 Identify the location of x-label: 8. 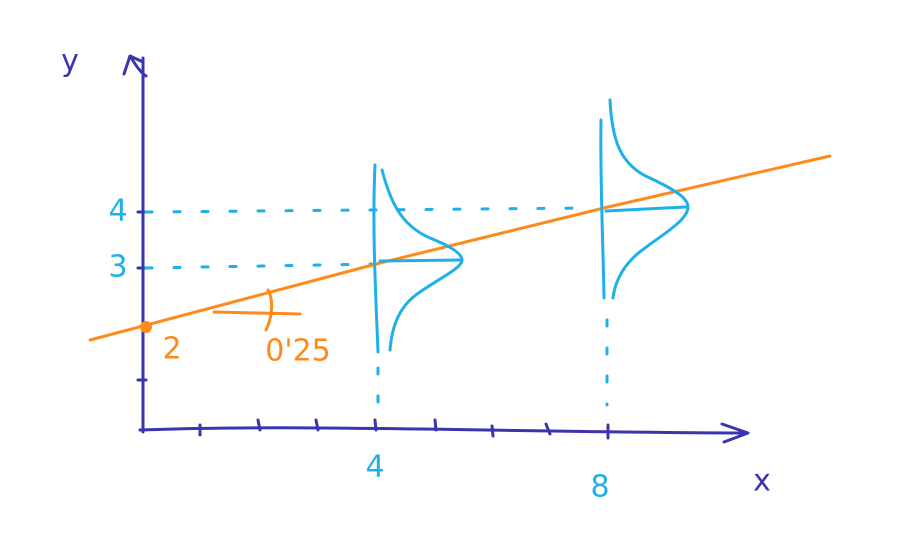
(599, 487).